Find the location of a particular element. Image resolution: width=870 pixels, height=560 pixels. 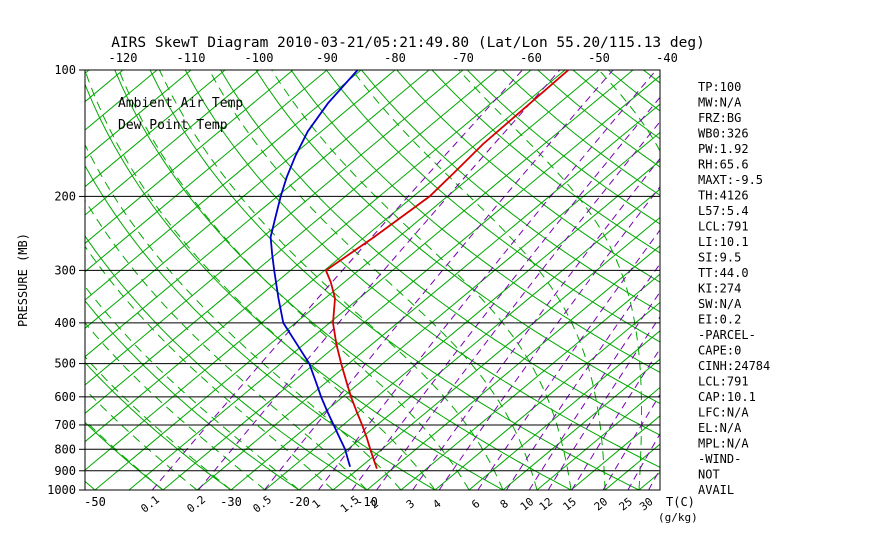

top-temp-label: -70 is located at coordinates (463, 58).